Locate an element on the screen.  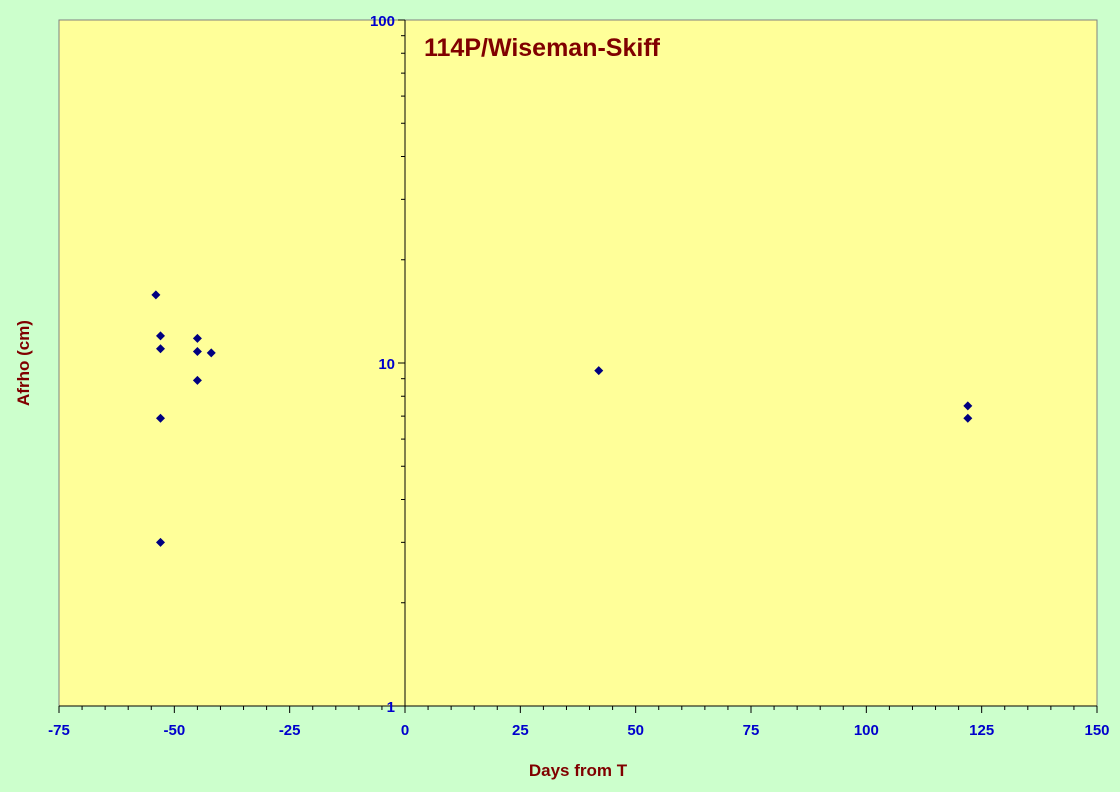
x-tick-label: 0 is located at coordinates (405, 730).